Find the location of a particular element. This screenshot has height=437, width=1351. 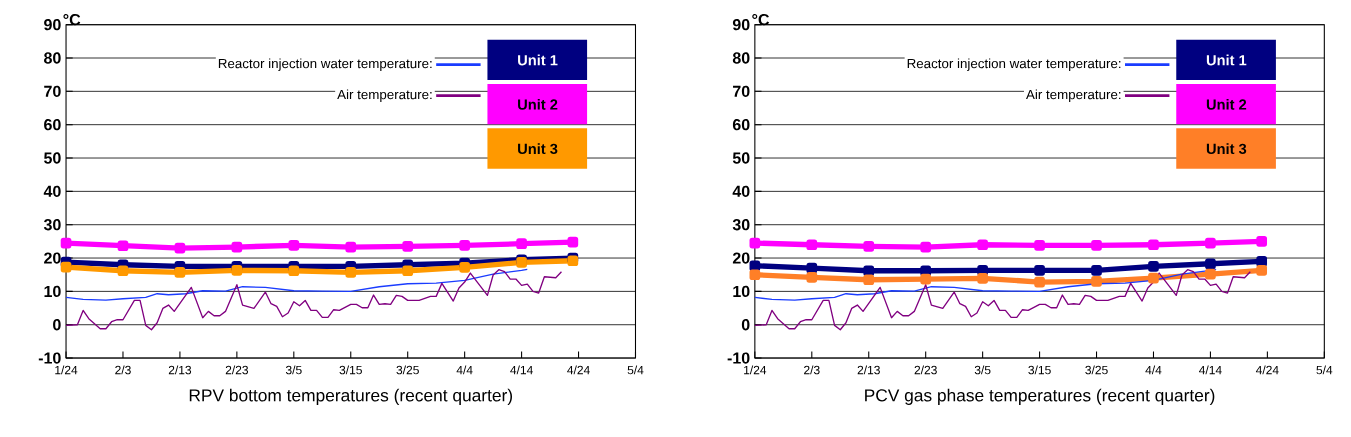

x-axis-title: RPV bottom temperatures (recent quarter) is located at coordinates (351, 396).